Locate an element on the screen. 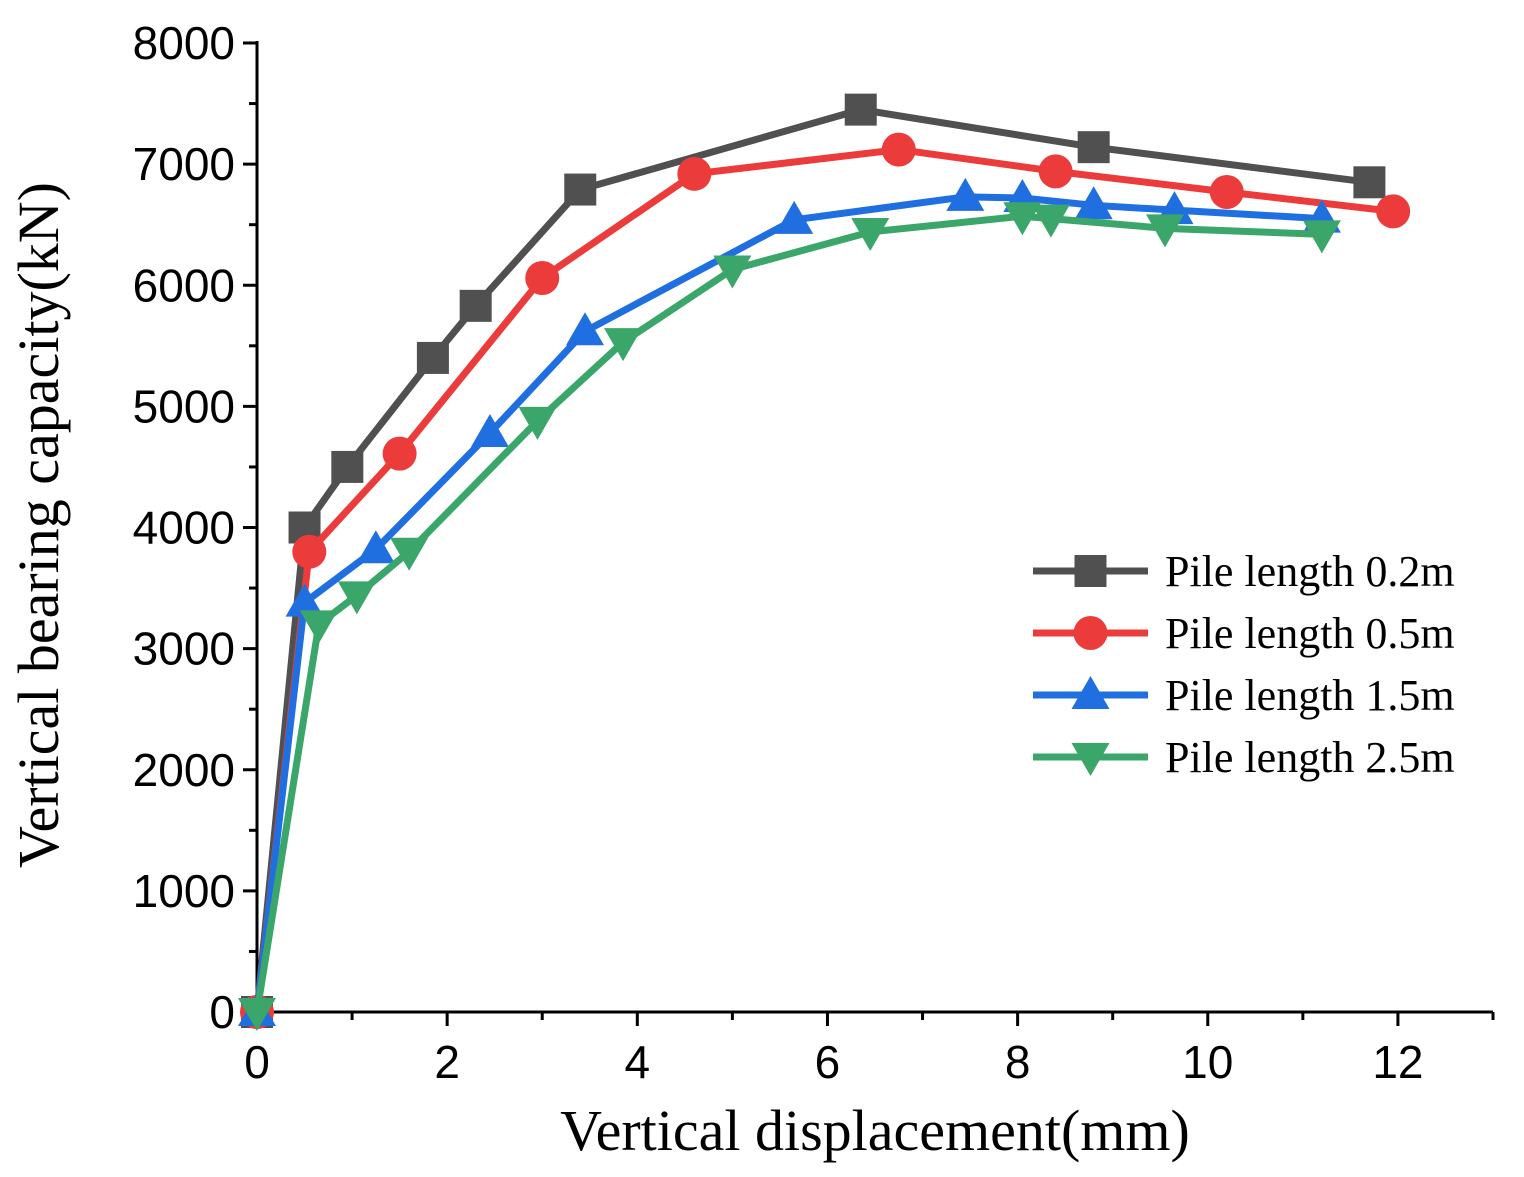 The width and height of the screenshot is (1524, 1177). legend-label: Pile length 0.5m is located at coordinates (1310, 633).